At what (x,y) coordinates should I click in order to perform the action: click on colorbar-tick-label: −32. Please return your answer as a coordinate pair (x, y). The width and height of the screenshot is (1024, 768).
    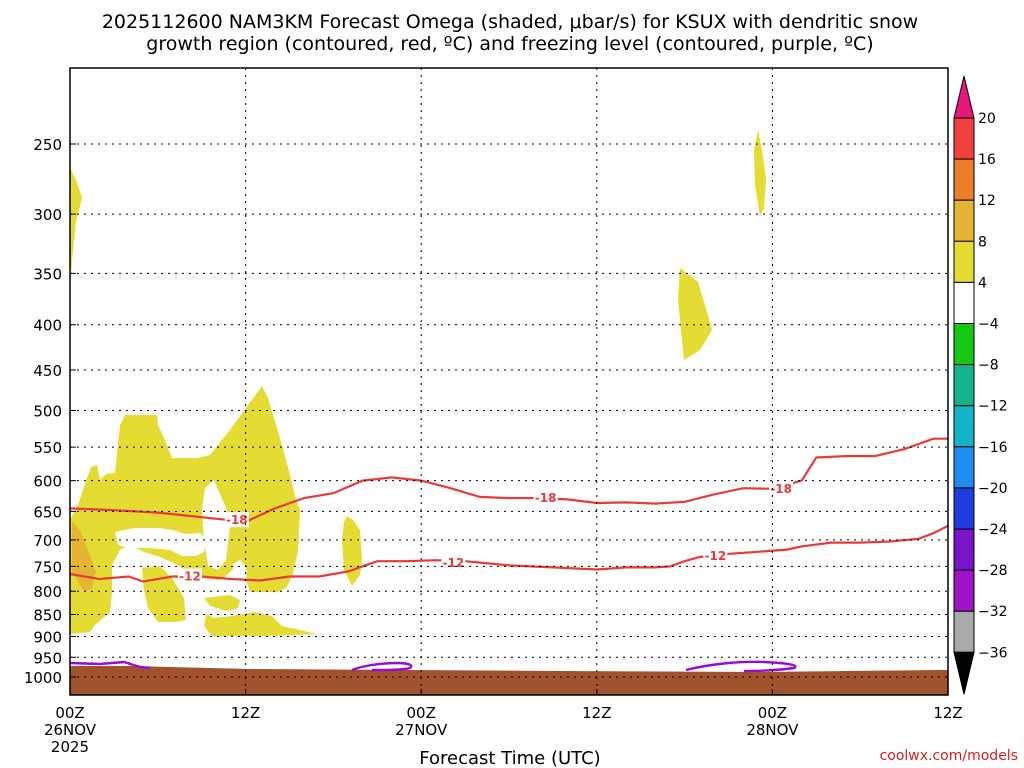
    Looking at the image, I should click on (993, 612).